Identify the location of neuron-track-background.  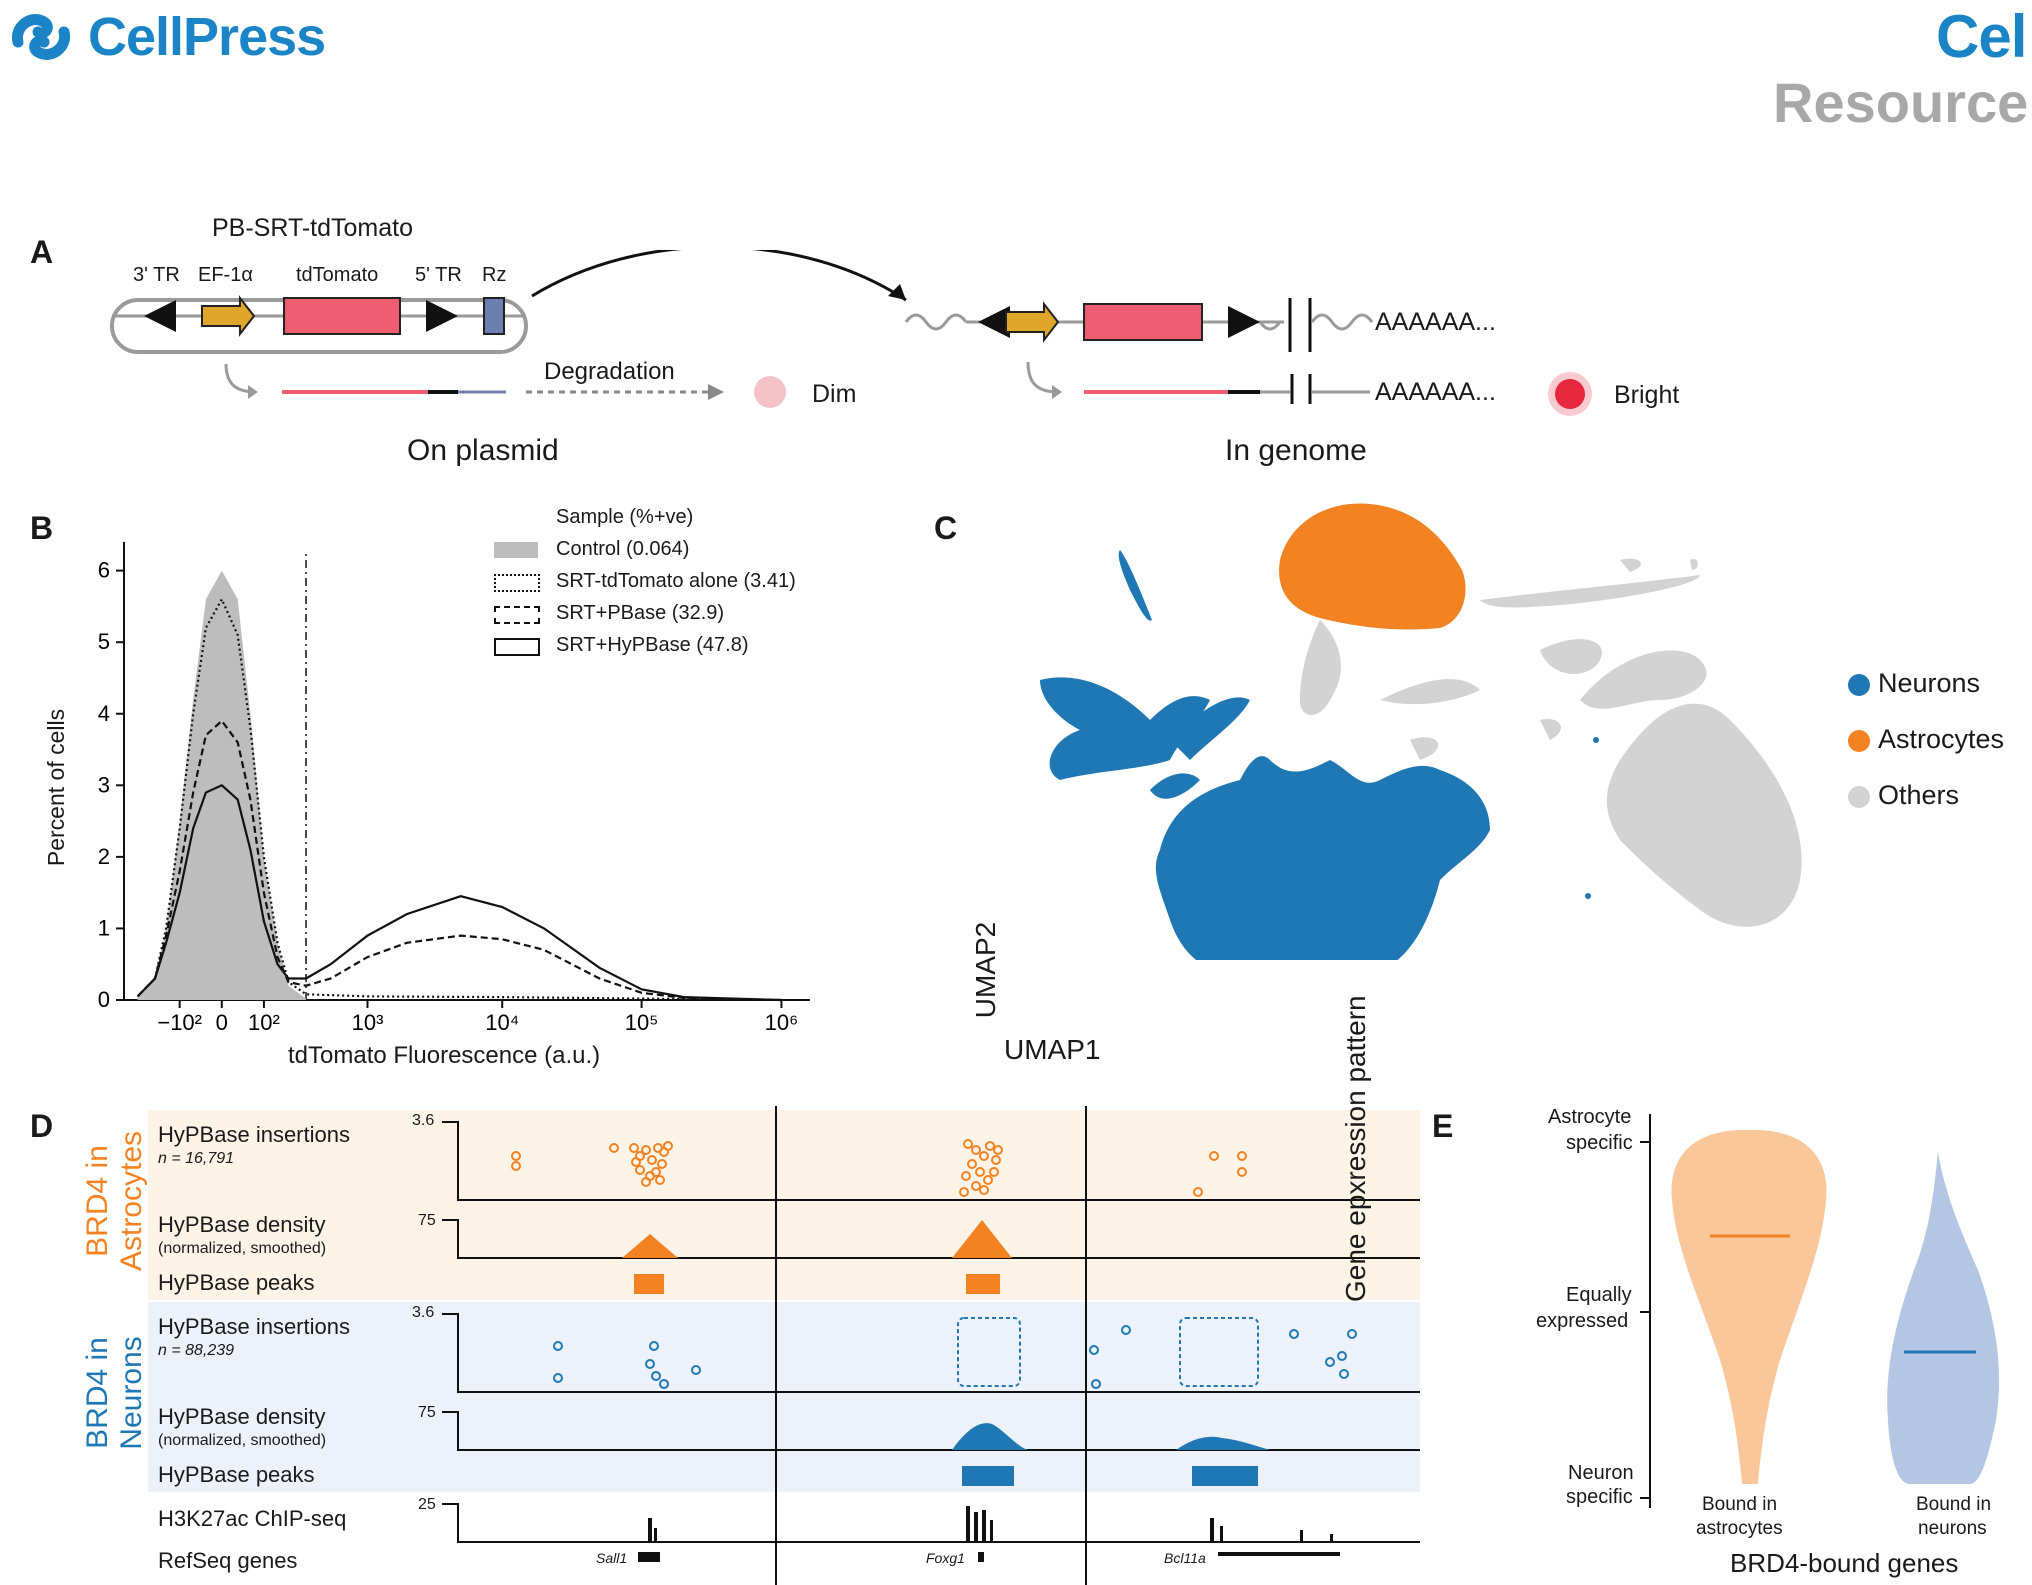
(784, 1397).